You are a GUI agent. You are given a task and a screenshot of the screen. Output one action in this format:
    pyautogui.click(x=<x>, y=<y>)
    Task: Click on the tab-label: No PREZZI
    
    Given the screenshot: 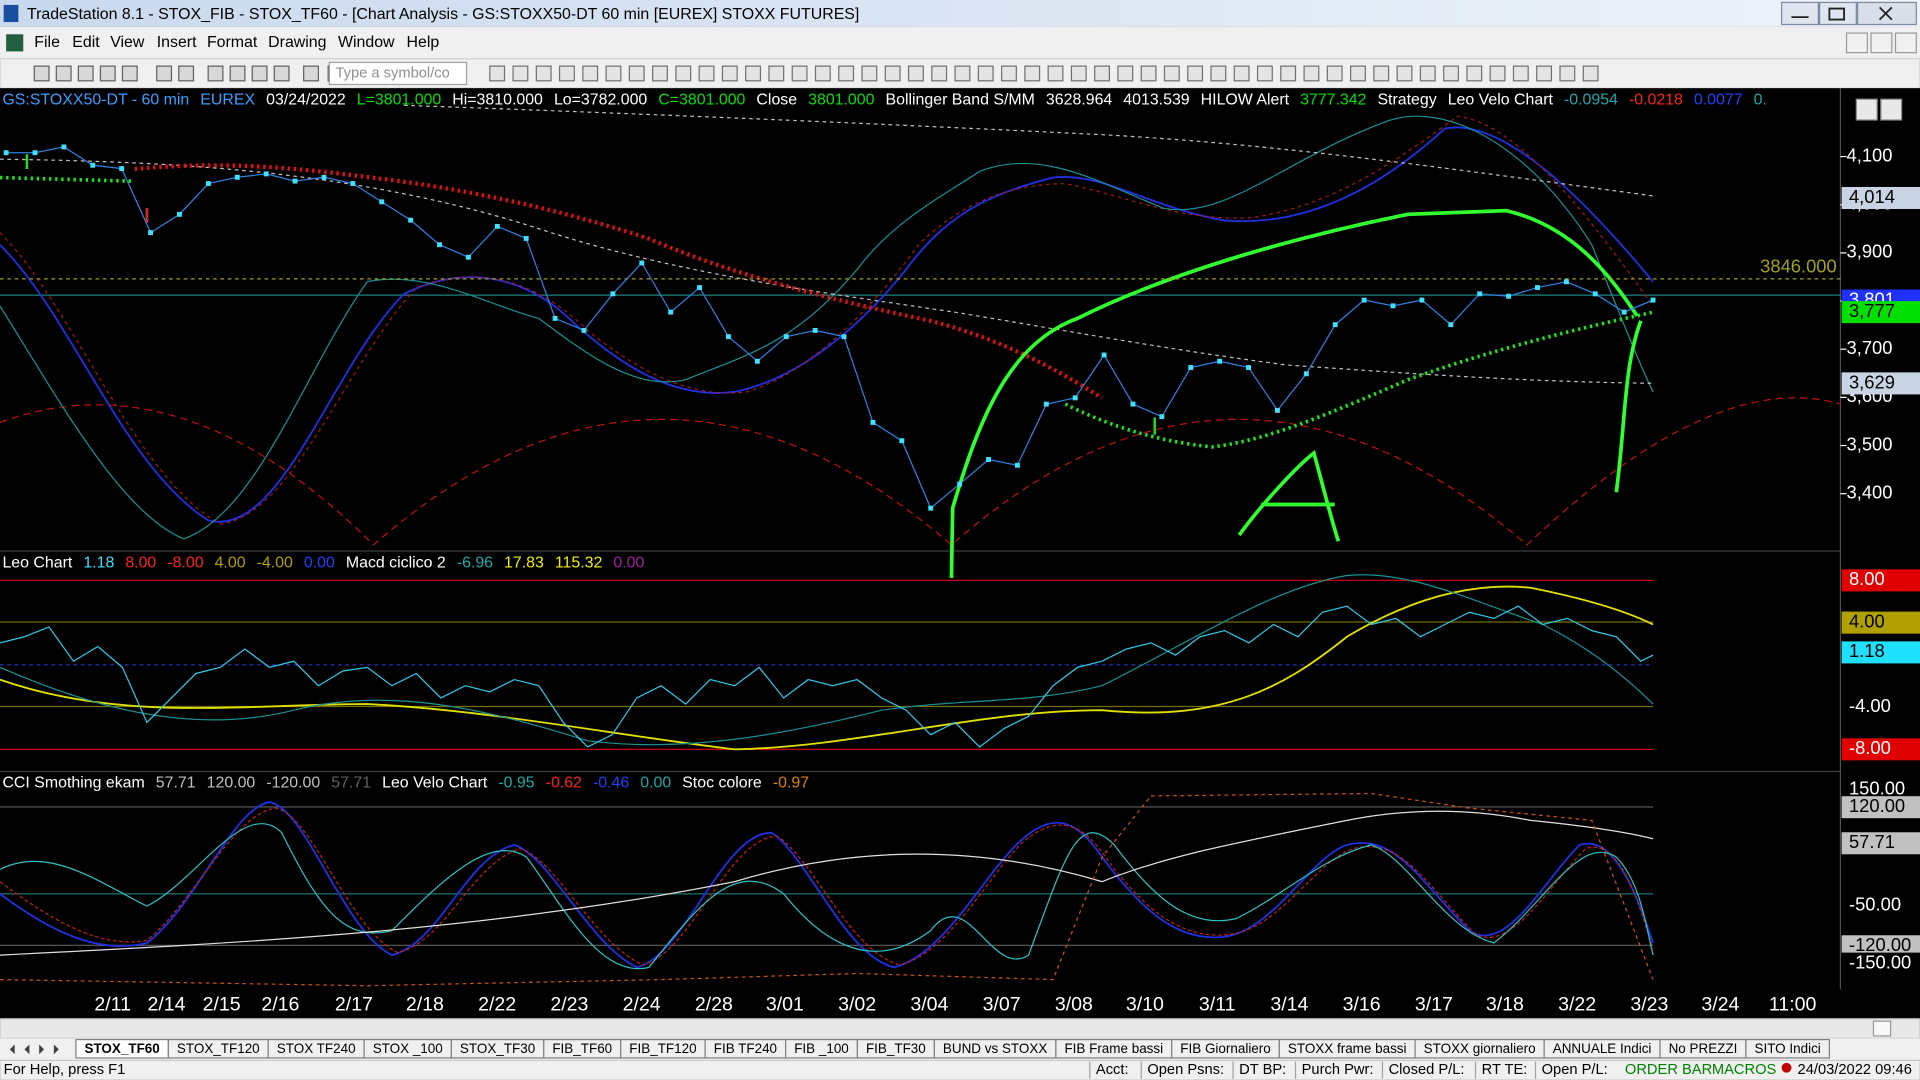 What is the action you would take?
    pyautogui.click(x=1703, y=1048)
    